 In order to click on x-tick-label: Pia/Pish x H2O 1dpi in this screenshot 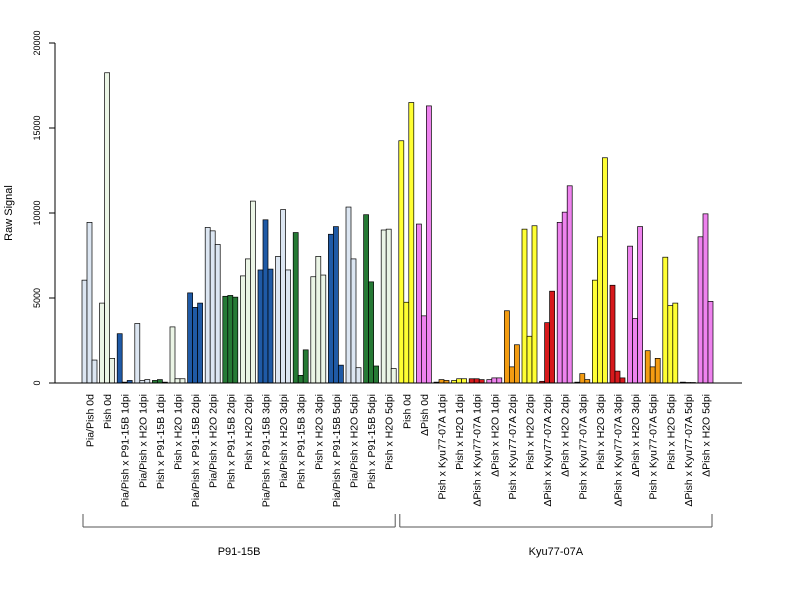, I will do `click(143, 441)`.